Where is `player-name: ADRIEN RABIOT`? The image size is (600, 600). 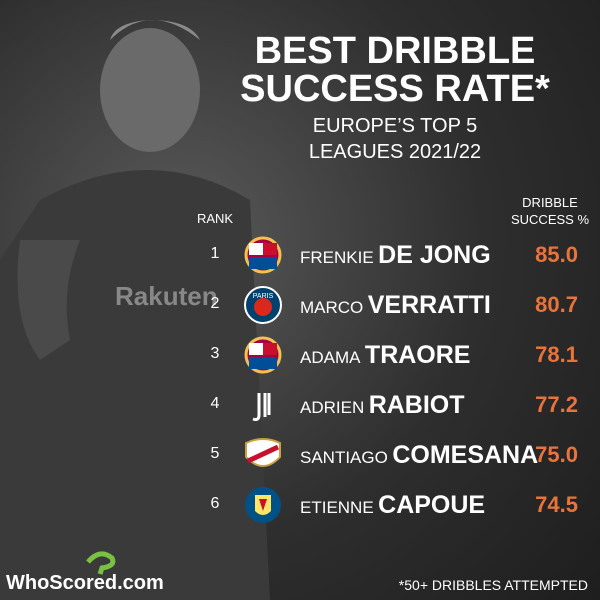 player-name: ADRIEN RABIOT is located at coordinates (382, 405).